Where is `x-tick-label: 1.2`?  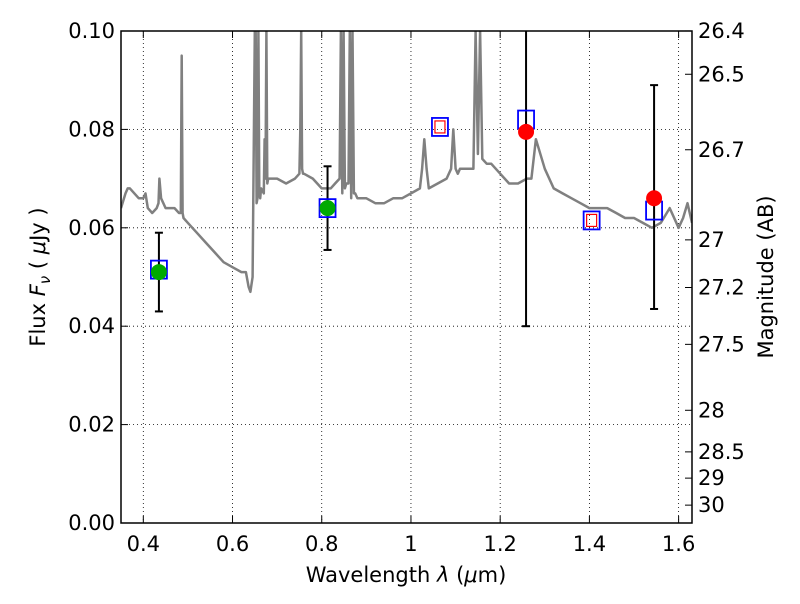
x-tick-label: 1.2 is located at coordinates (499, 544).